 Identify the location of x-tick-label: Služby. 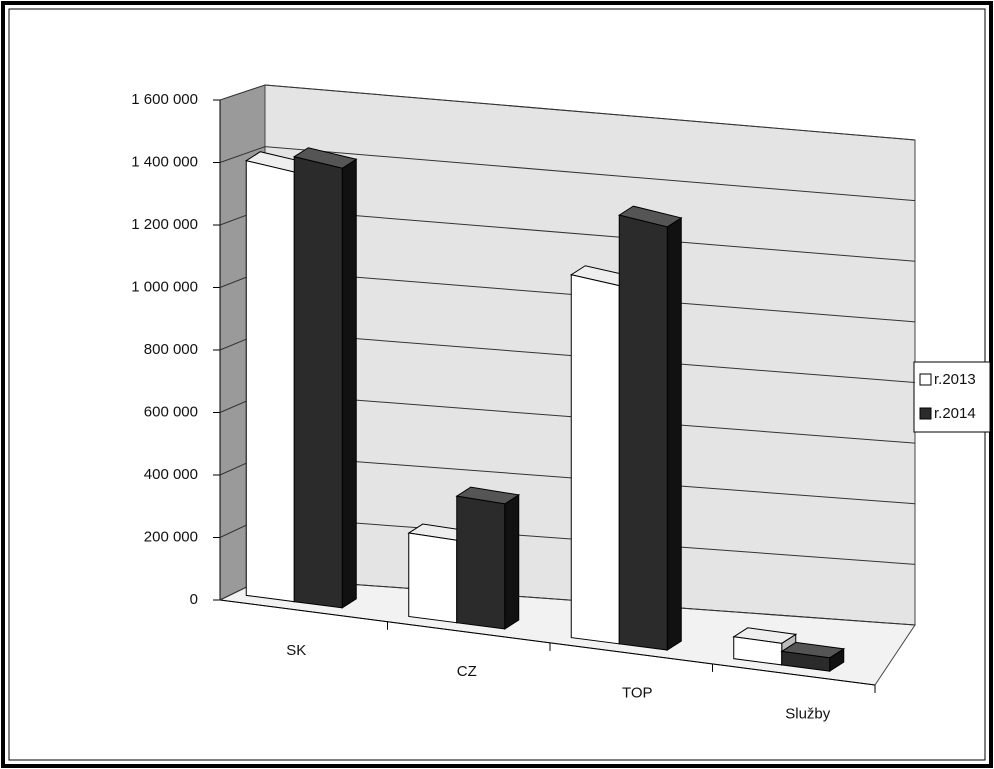
(808, 713).